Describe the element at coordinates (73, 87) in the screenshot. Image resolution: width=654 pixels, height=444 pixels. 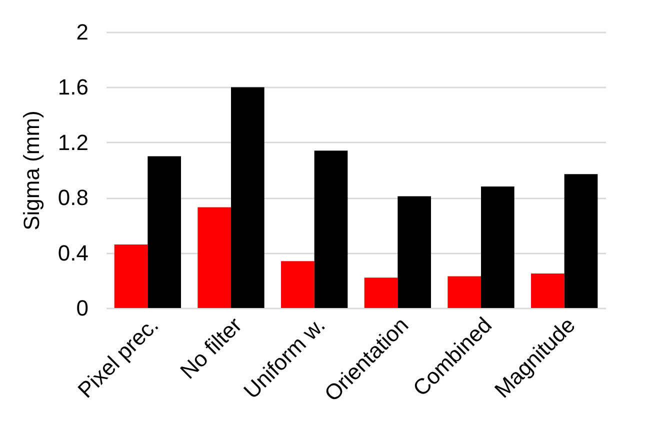
I see `y-tick-label: 1.6` at that location.